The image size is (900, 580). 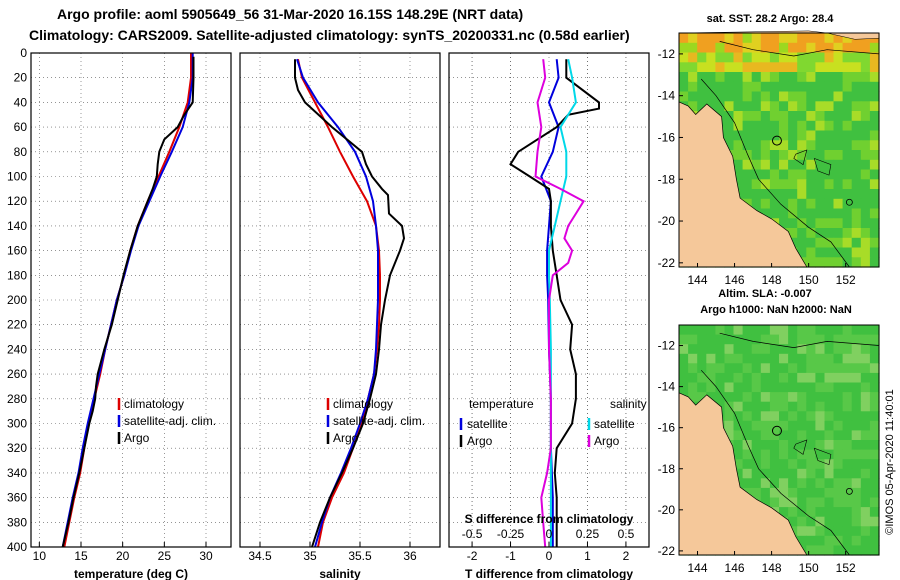 What do you see at coordinates (260, 556) in the screenshot?
I see `x-tick-label: 34.5` at bounding box center [260, 556].